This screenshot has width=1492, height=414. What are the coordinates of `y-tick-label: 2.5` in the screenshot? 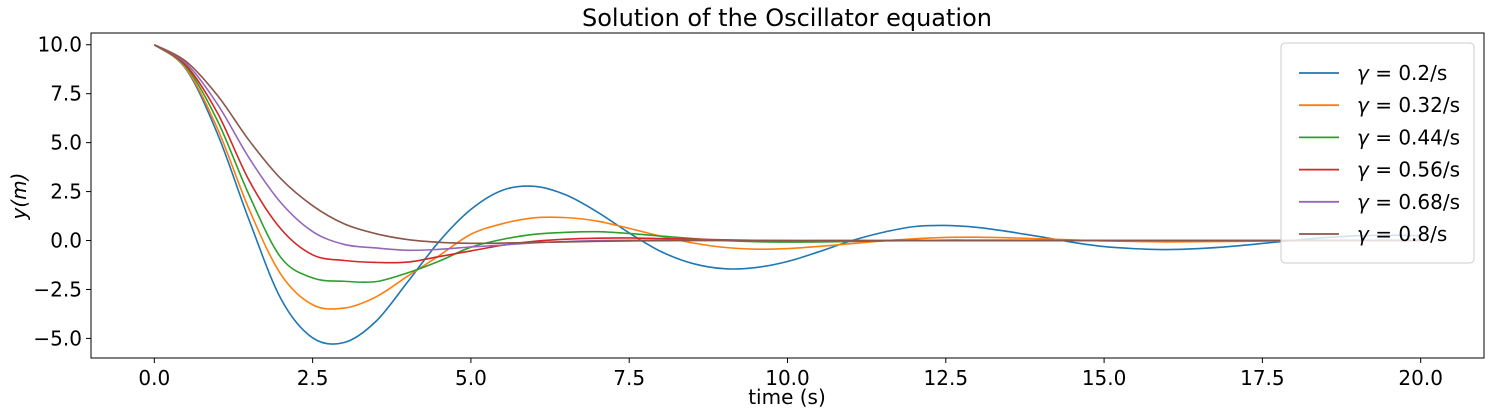 It's located at (66, 192).